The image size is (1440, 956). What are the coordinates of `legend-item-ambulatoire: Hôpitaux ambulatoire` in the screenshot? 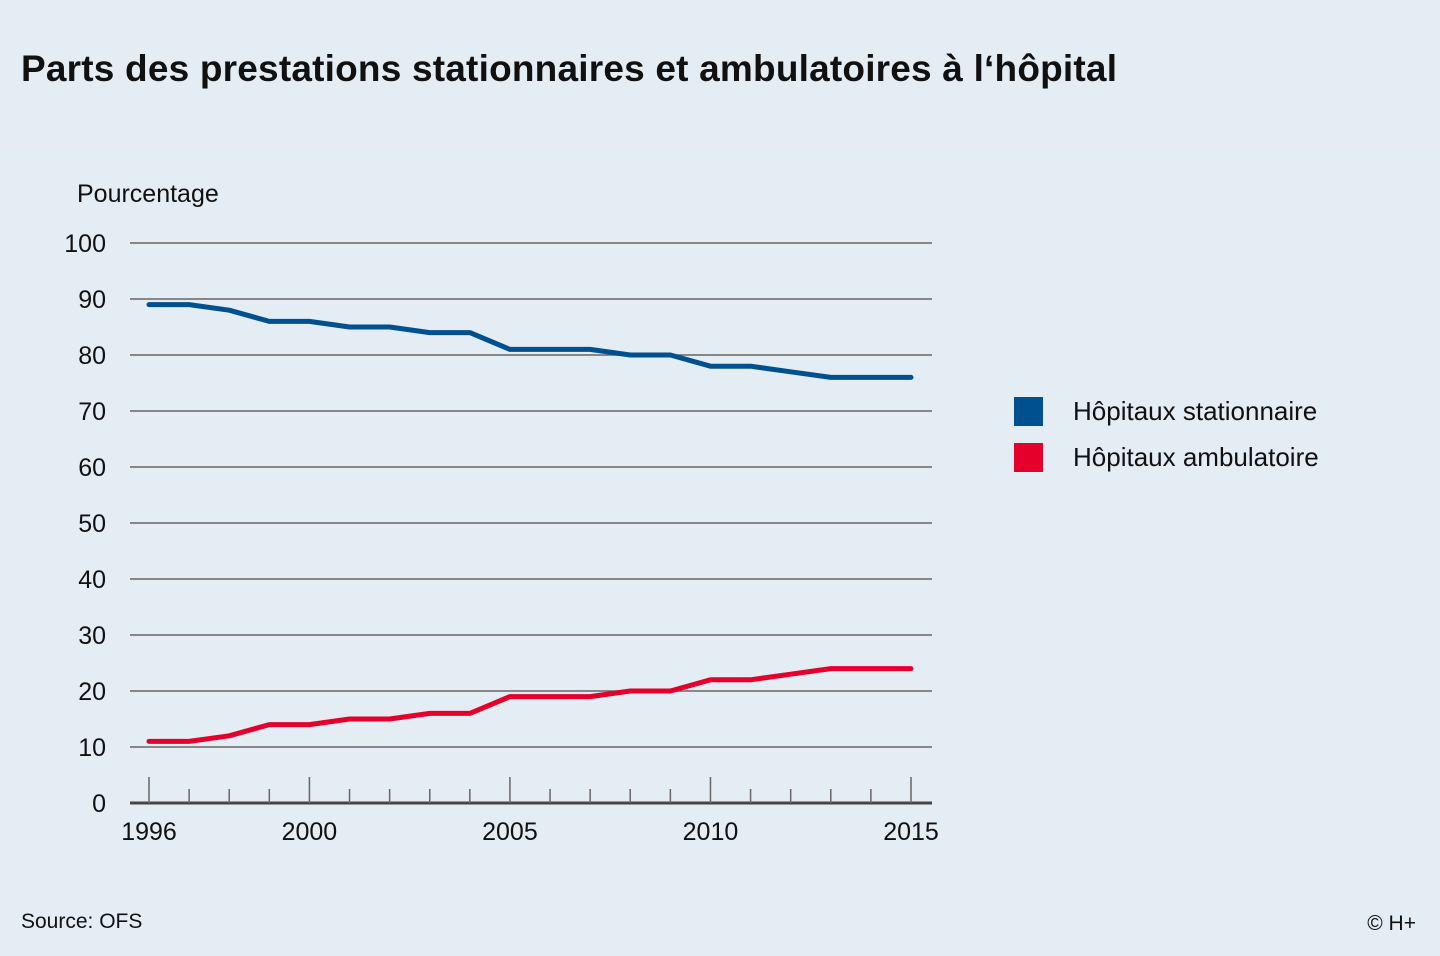 It's located at (1166, 457).